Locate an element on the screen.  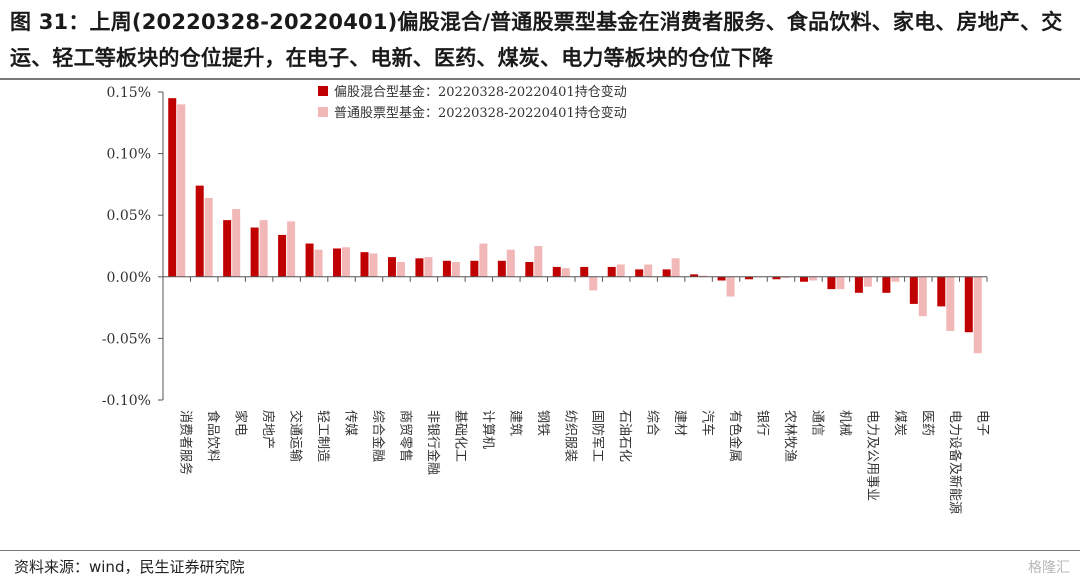
x-category-label: 有色金属 is located at coordinates (735, 436).